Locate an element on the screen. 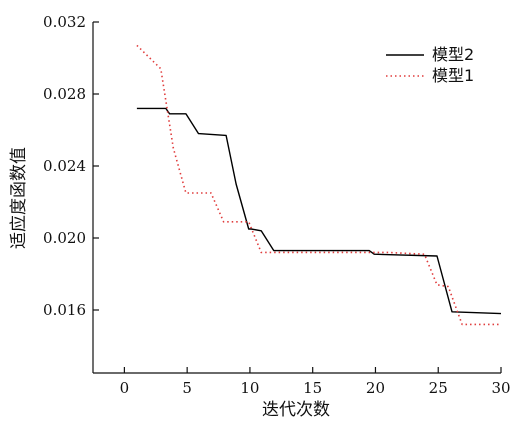 Image resolution: width=510 pixels, height=423 pixels. y-axis-title: 适应度函数值 is located at coordinates (19, 198).